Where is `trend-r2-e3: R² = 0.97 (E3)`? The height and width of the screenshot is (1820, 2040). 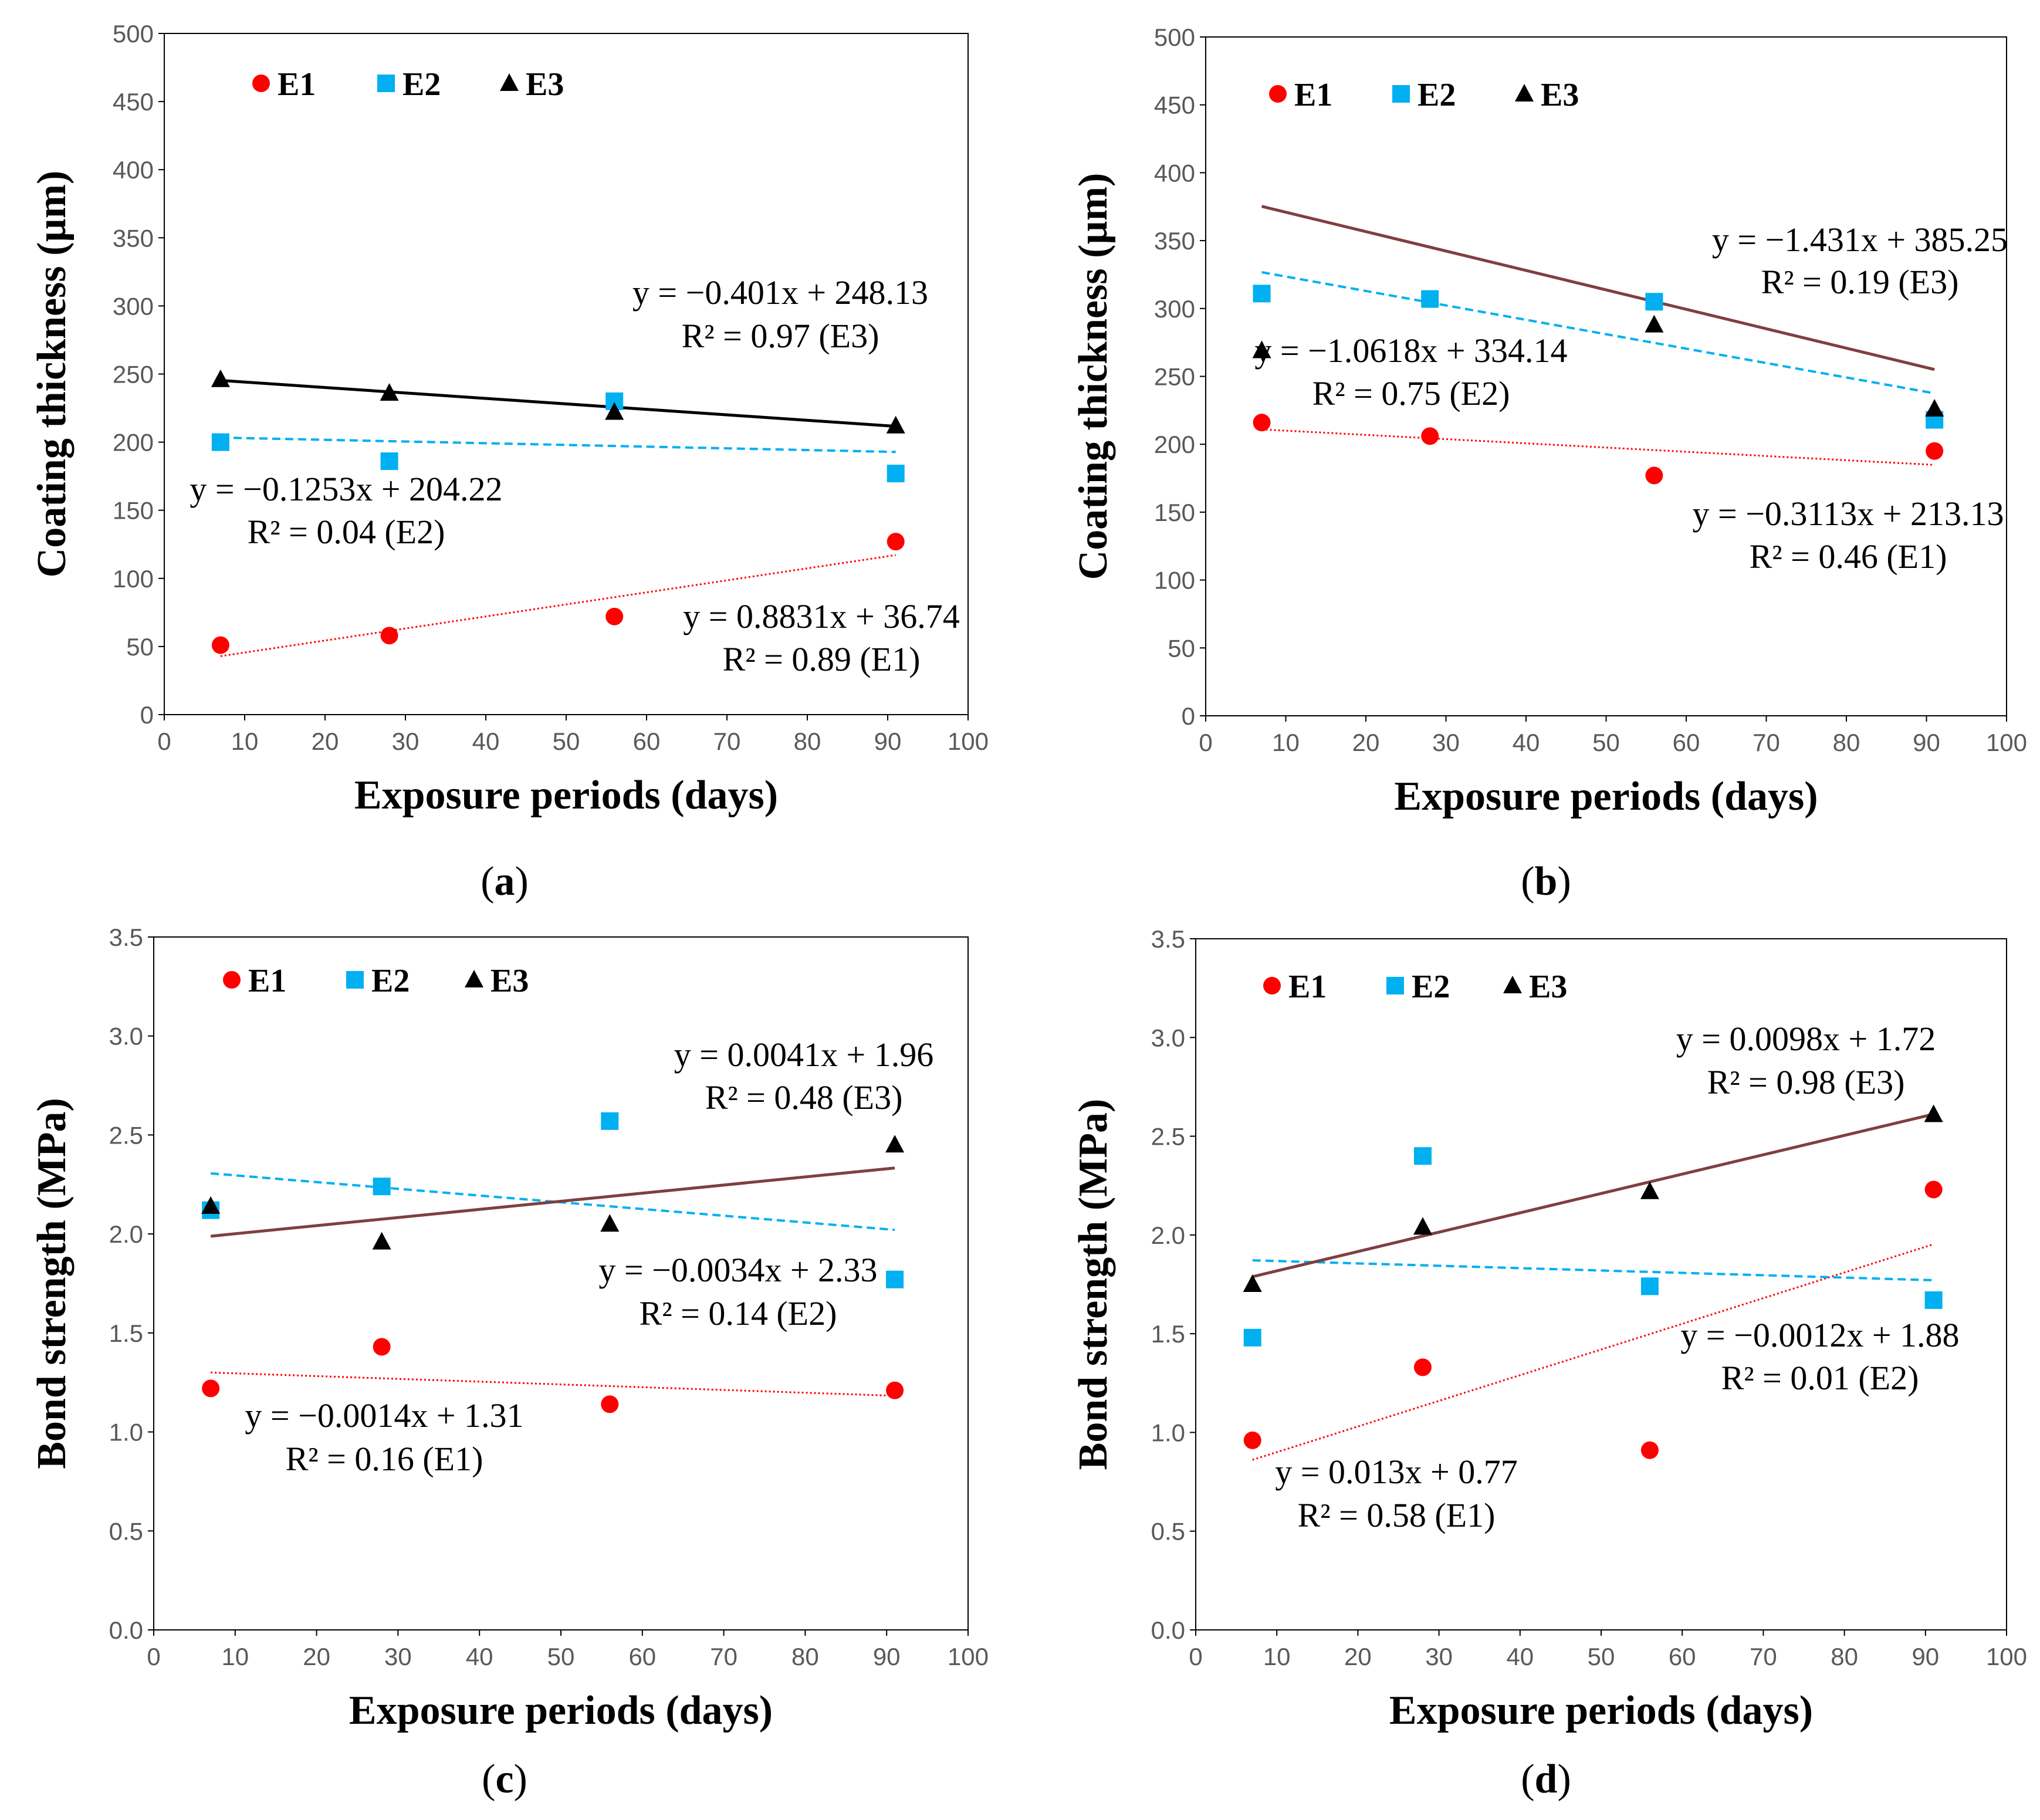 trend-r2-e3: R² = 0.97 (E3) is located at coordinates (780, 336).